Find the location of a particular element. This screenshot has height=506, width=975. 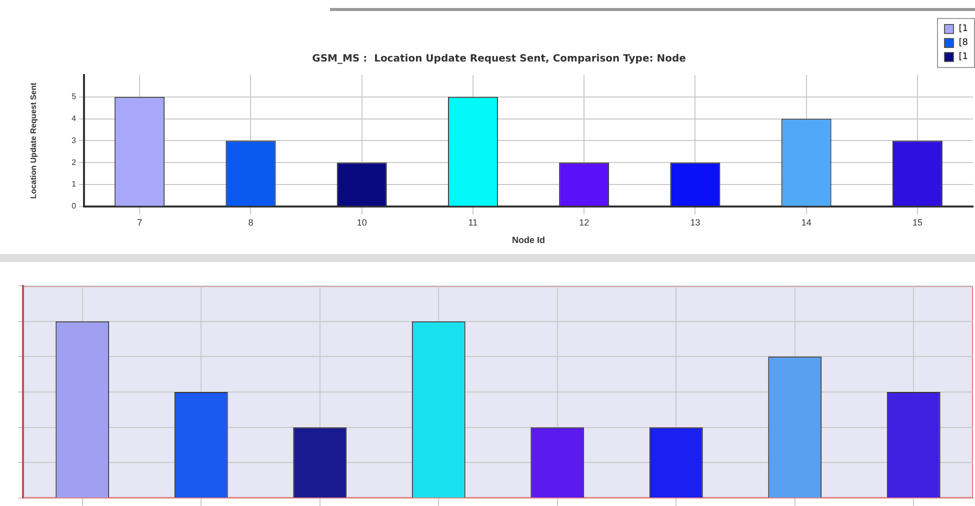

y-tick-label: 1 is located at coordinates (74, 184).